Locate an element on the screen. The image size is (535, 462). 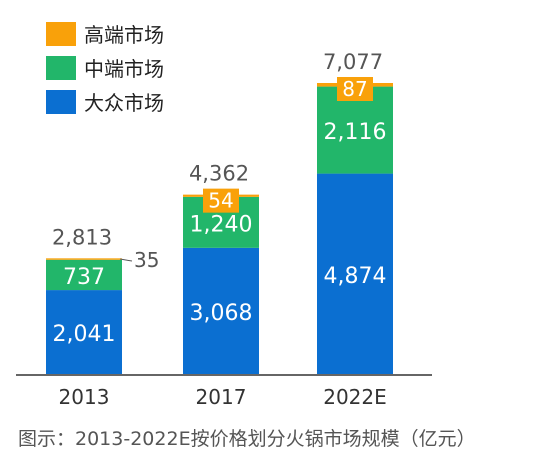
total-label: 7,077 is located at coordinates (353, 62).